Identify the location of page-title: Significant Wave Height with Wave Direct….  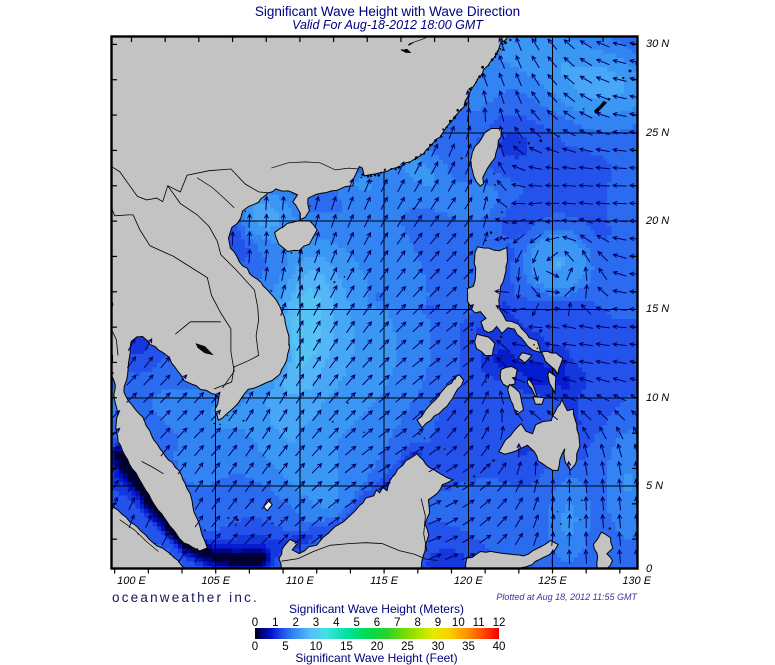
(387, 11).